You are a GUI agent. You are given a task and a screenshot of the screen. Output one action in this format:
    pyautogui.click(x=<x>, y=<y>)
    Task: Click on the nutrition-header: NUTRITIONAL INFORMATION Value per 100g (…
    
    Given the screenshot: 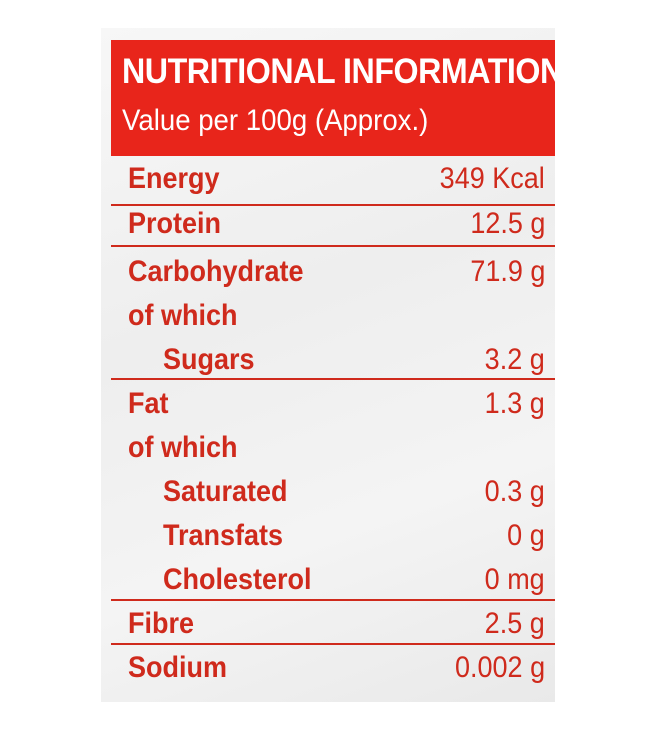 What is the action you would take?
    pyautogui.click(x=337, y=98)
    